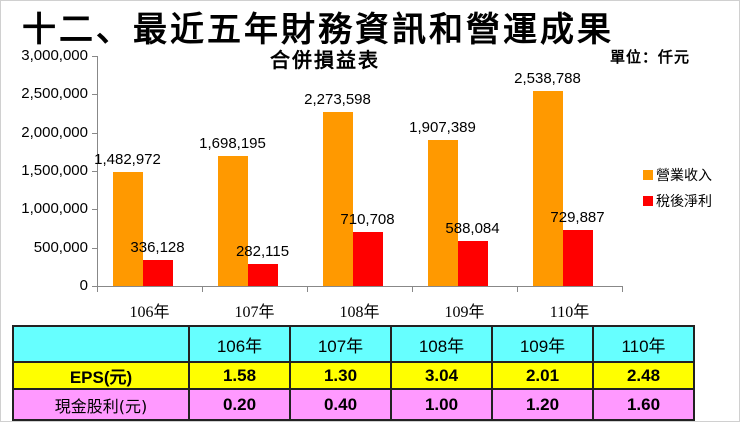  I want to click on data-label: 2,273,598, so click(337, 99).